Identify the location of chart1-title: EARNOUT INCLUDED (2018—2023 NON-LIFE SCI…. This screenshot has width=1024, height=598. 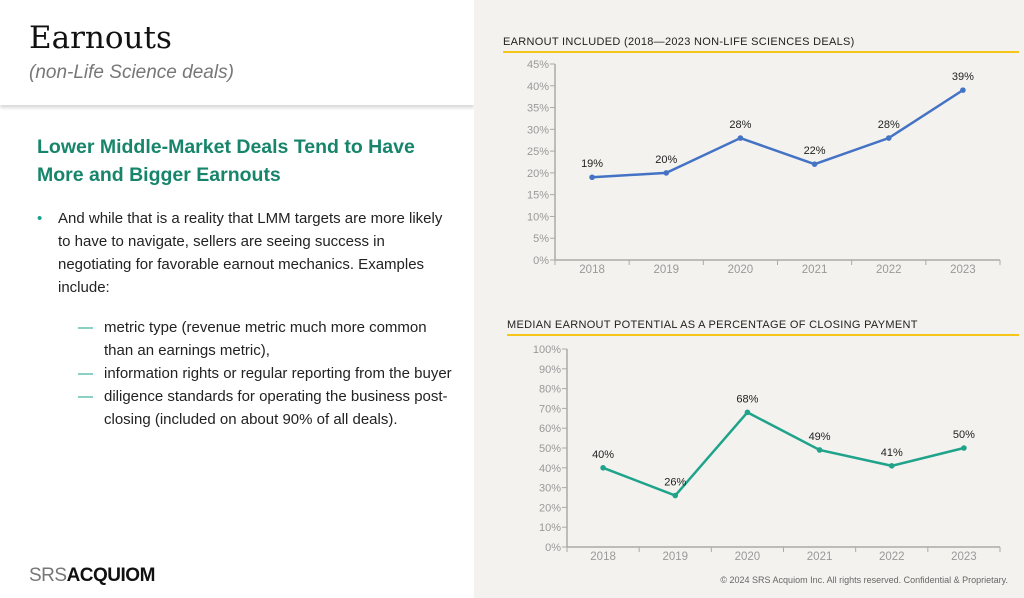
(679, 42).